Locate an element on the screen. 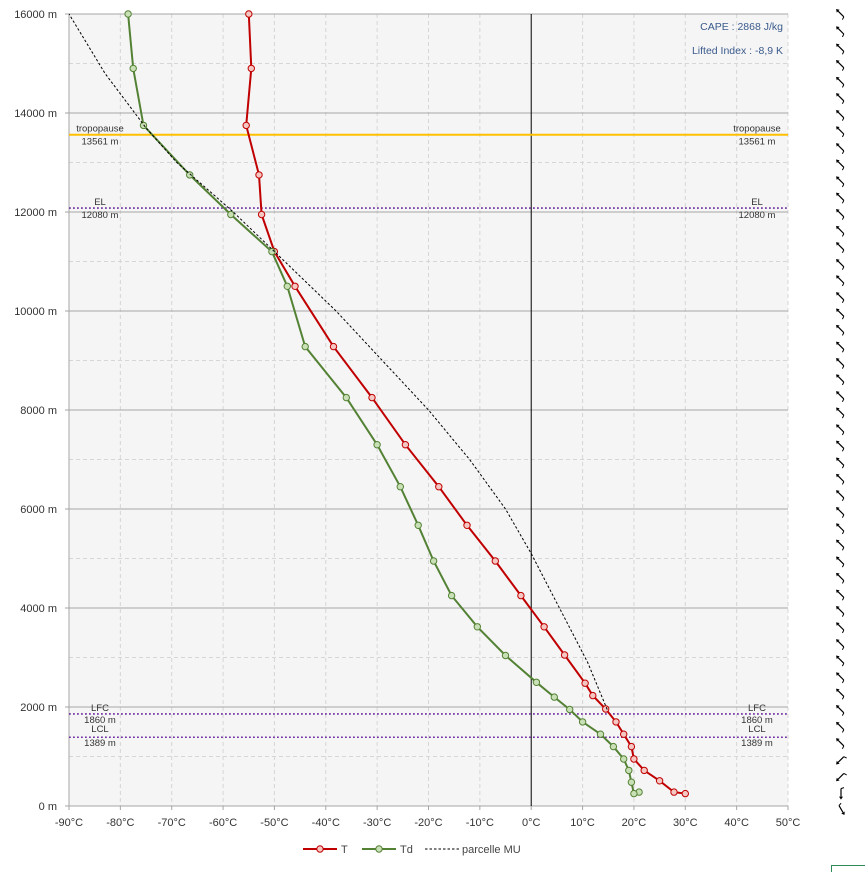  x-tick-label: -70°C is located at coordinates (172, 823).